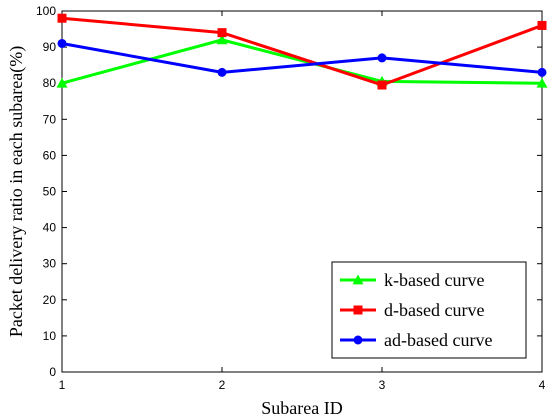 This screenshot has width=550, height=420. I want to click on legend-entry: d-based curve, so click(412, 310).